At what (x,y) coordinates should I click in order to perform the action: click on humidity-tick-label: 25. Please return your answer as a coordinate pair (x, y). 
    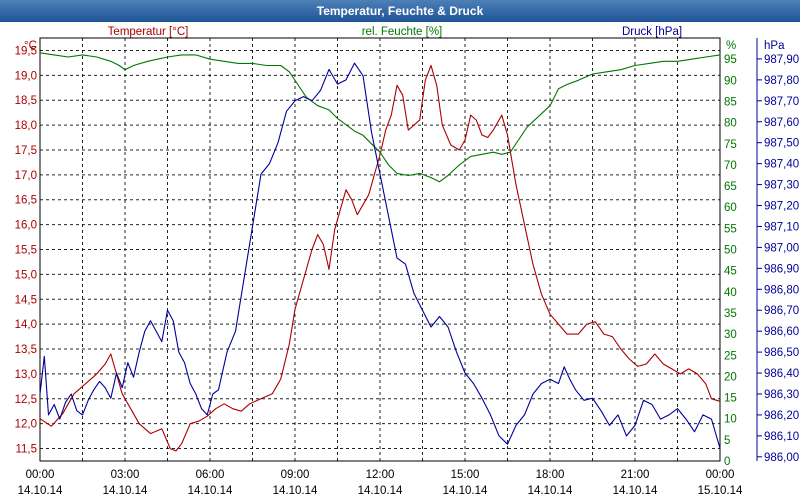
    Looking at the image, I should click on (730, 356).